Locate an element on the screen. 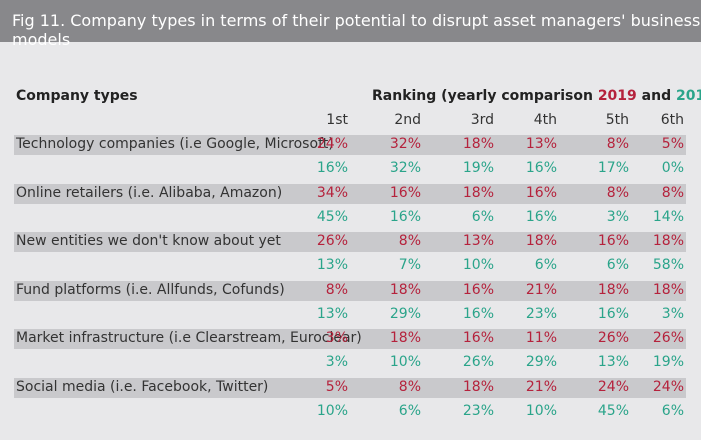 Image resolution: width=701 pixels, height=440 pixels. company-type: Online retailers (i.e. Alibaba, Amazon) is located at coordinates (149, 192).